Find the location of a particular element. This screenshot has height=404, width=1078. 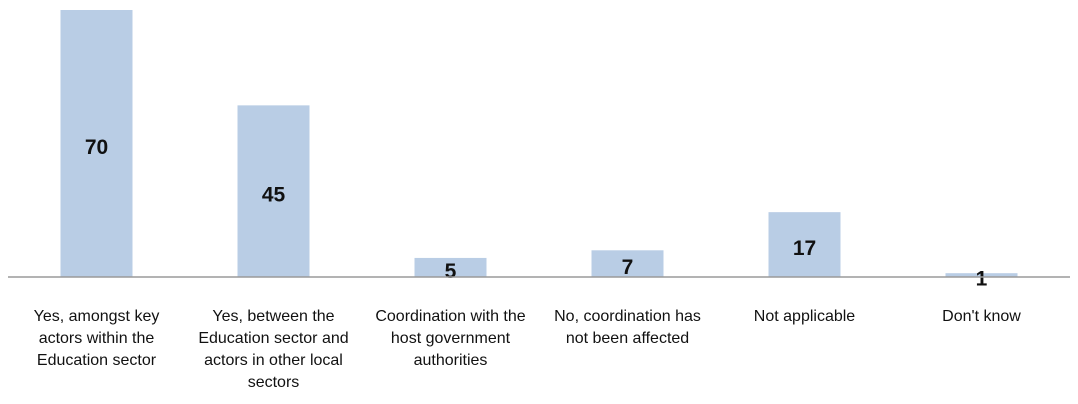

value-label: 1 is located at coordinates (982, 279).